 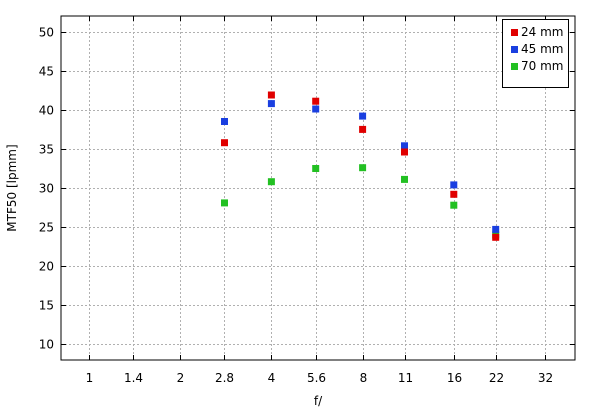 What do you see at coordinates (364, 378) in the screenshot?
I see `x-tick-label: 8` at bounding box center [364, 378].